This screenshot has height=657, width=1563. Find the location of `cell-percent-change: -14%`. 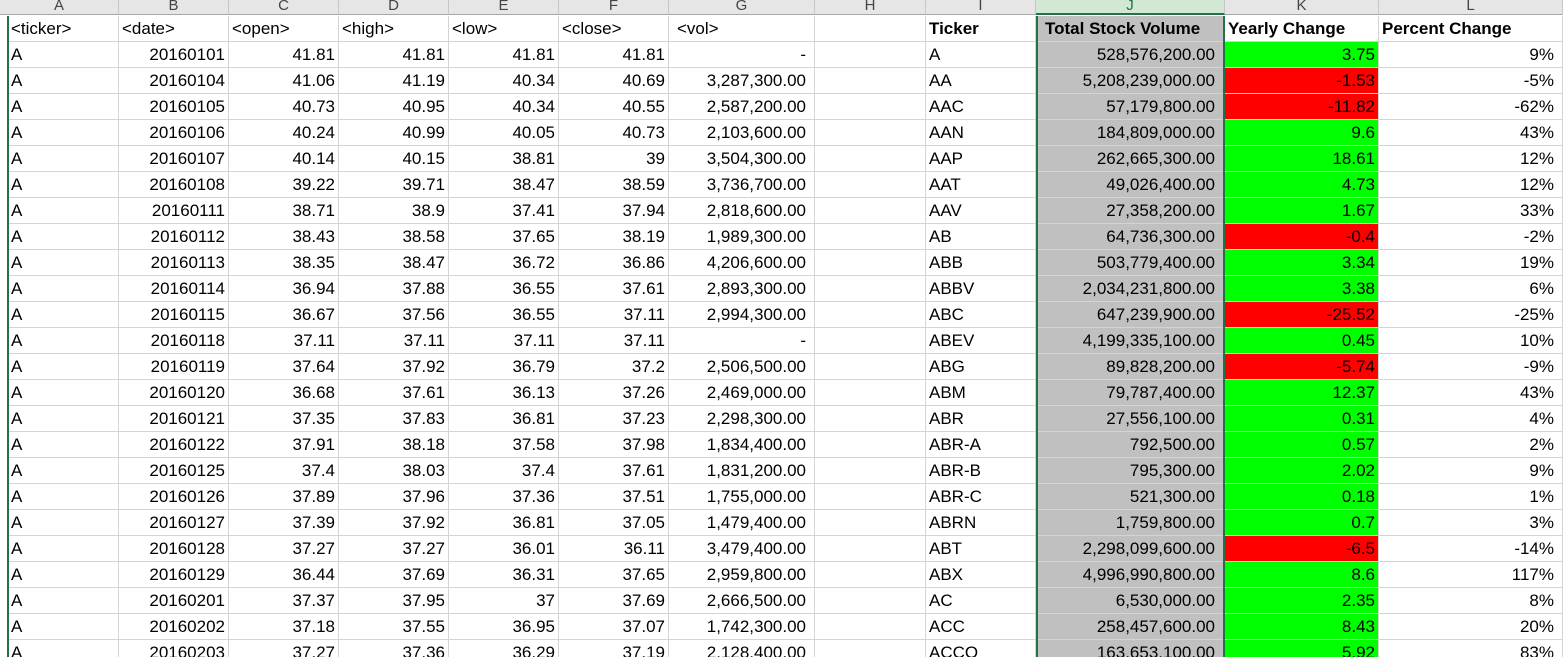

cell-percent-change: -14% is located at coordinates (1471, 549).